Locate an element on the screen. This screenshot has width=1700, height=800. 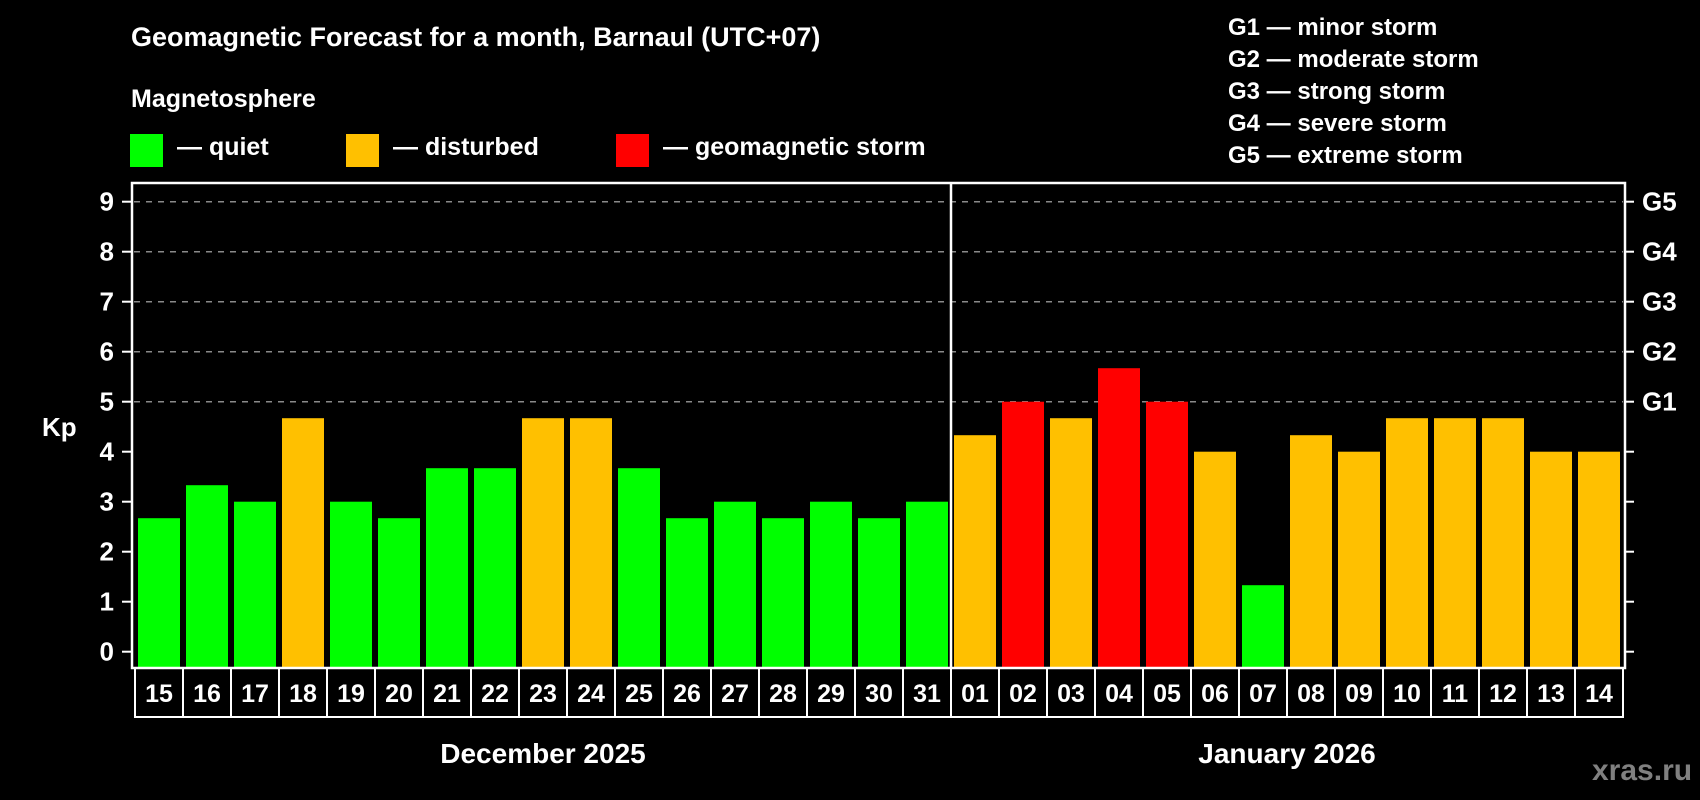
g-scale-g4: G4 — severe storm is located at coordinates (1337, 123).